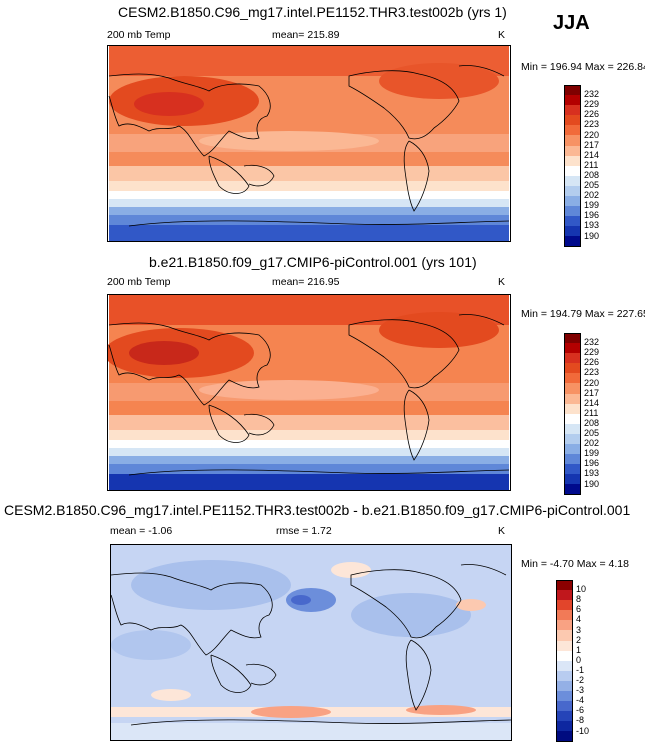  I want to click on colorbar-1-tick-label: 196, so click(592, 215).